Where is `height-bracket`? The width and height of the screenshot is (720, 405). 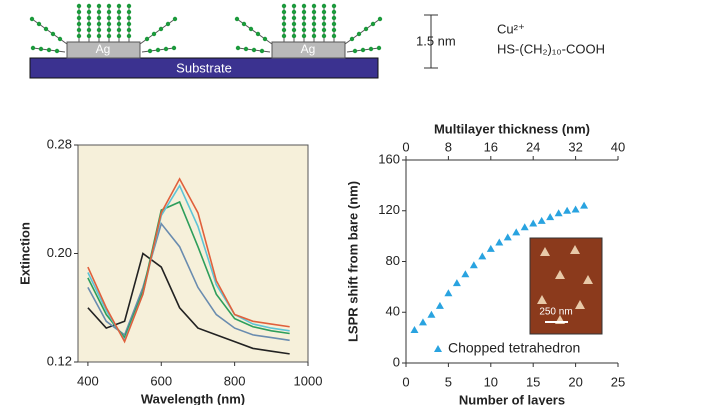 height-bracket is located at coordinates (431, 41).